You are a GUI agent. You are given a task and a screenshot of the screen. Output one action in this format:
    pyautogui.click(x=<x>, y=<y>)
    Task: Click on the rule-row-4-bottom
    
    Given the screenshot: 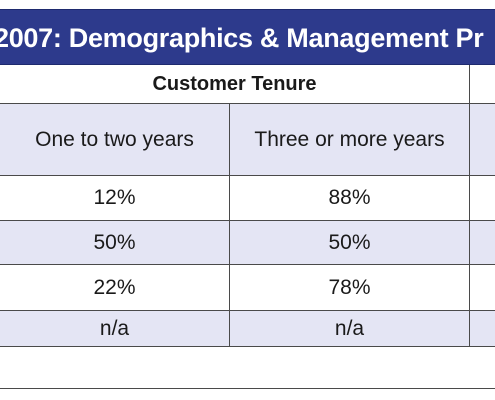 What is the action you would take?
    pyautogui.click(x=247, y=346)
    